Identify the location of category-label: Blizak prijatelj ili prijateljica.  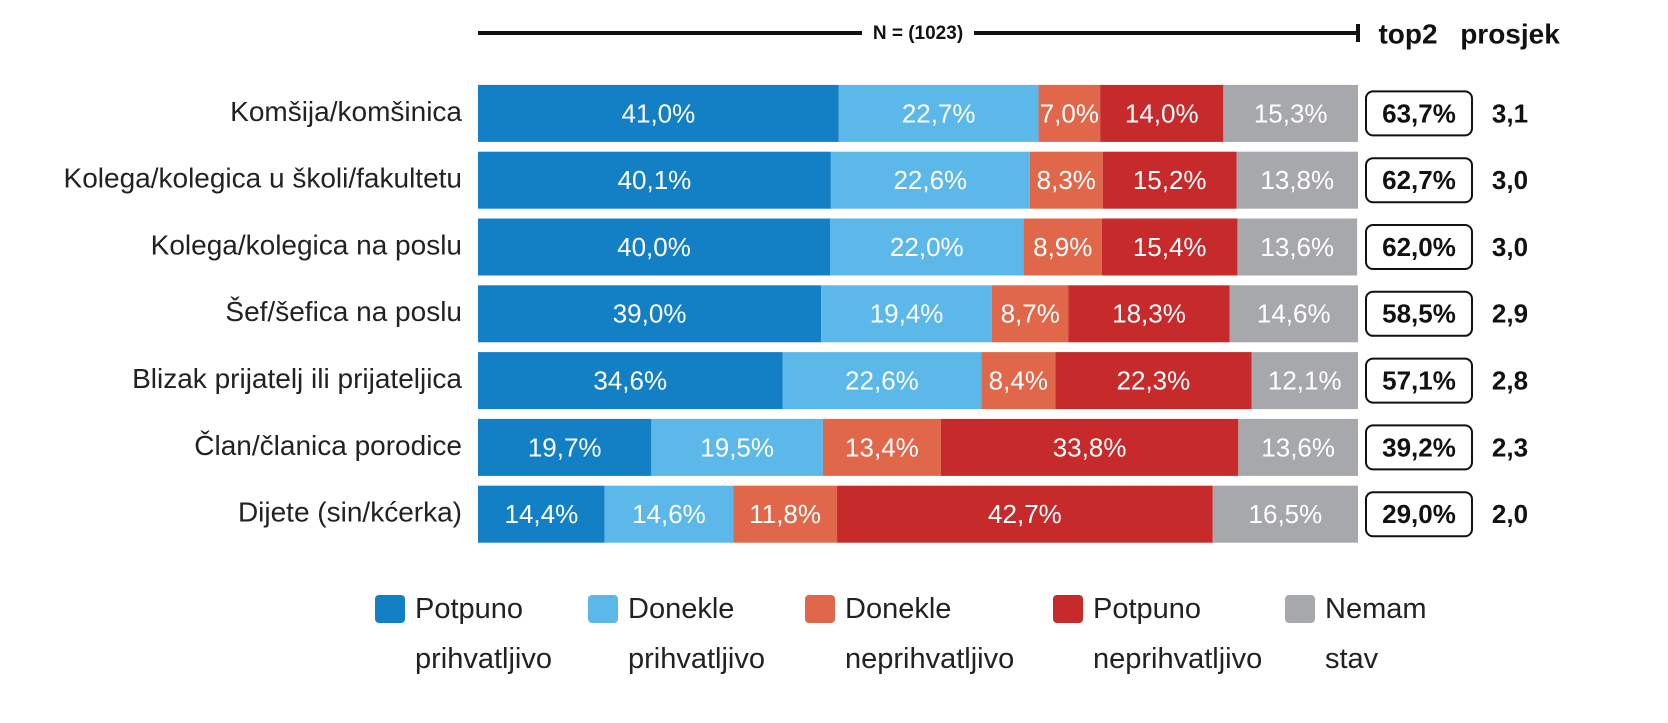
(297, 378).